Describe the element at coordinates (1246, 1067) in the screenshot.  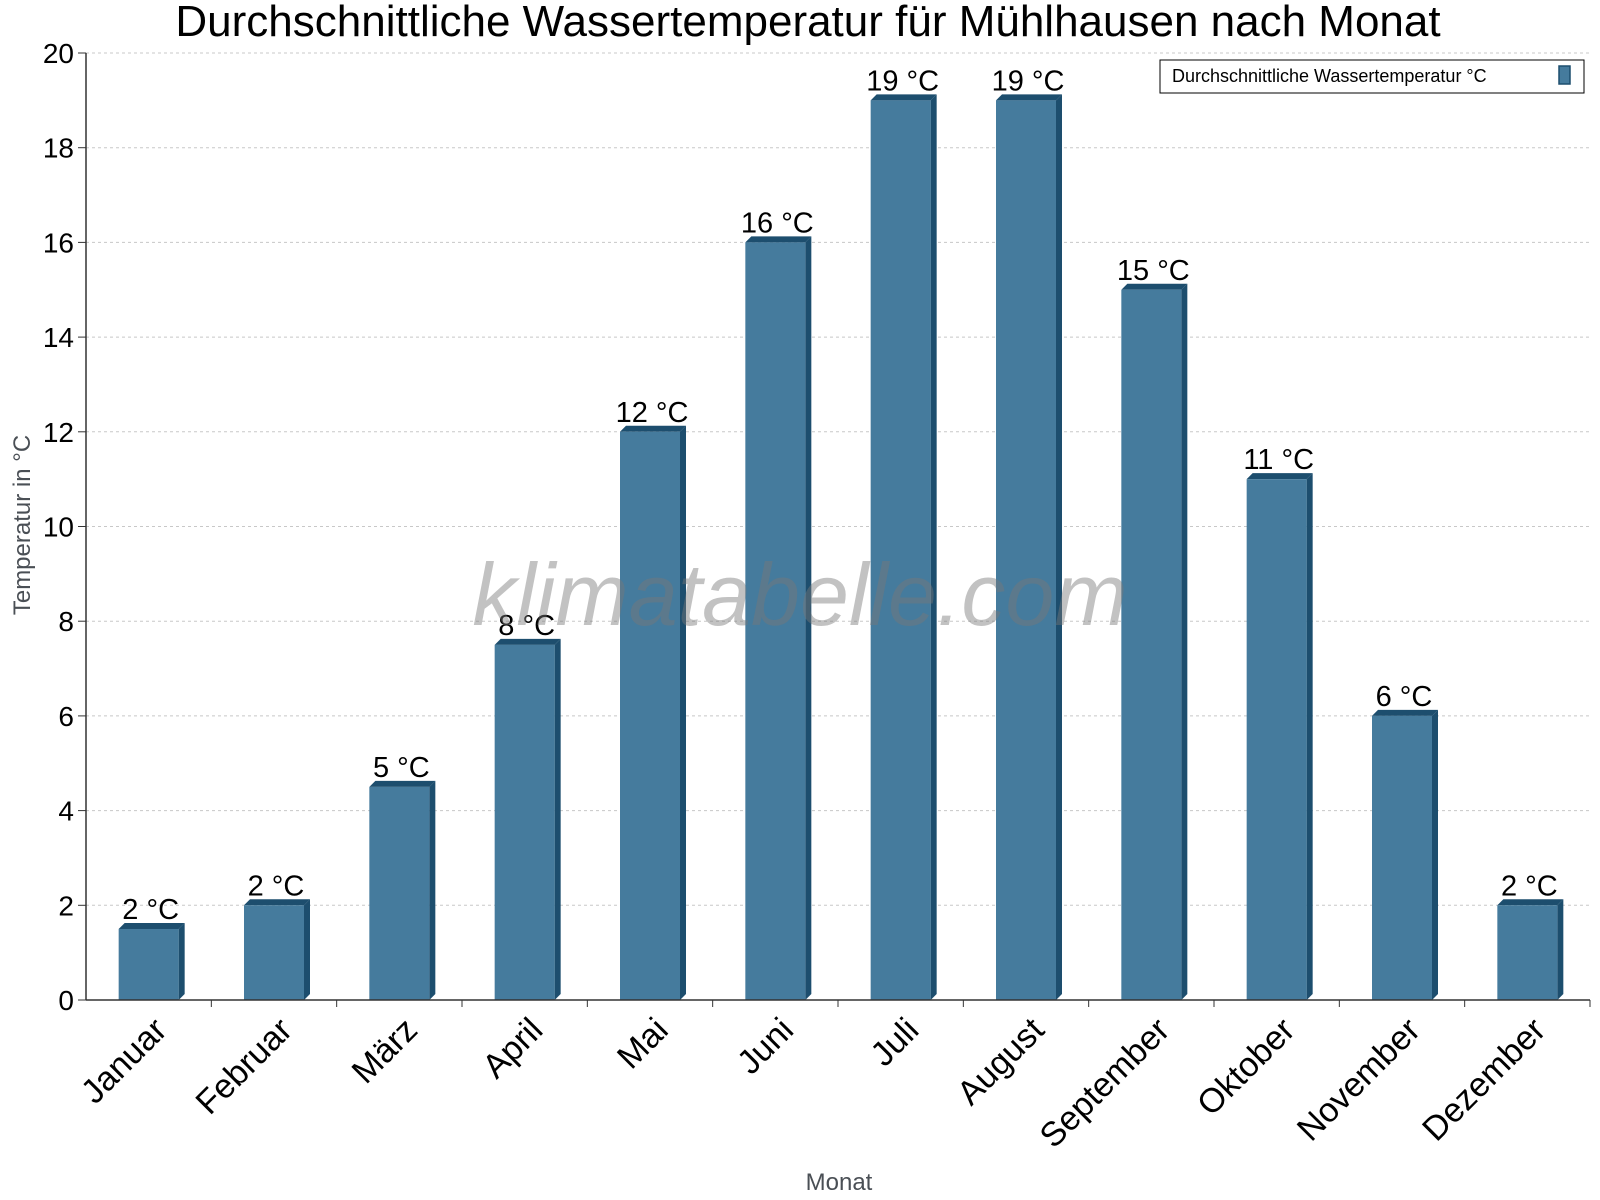
I see `x-tick-label: Oktober` at that location.